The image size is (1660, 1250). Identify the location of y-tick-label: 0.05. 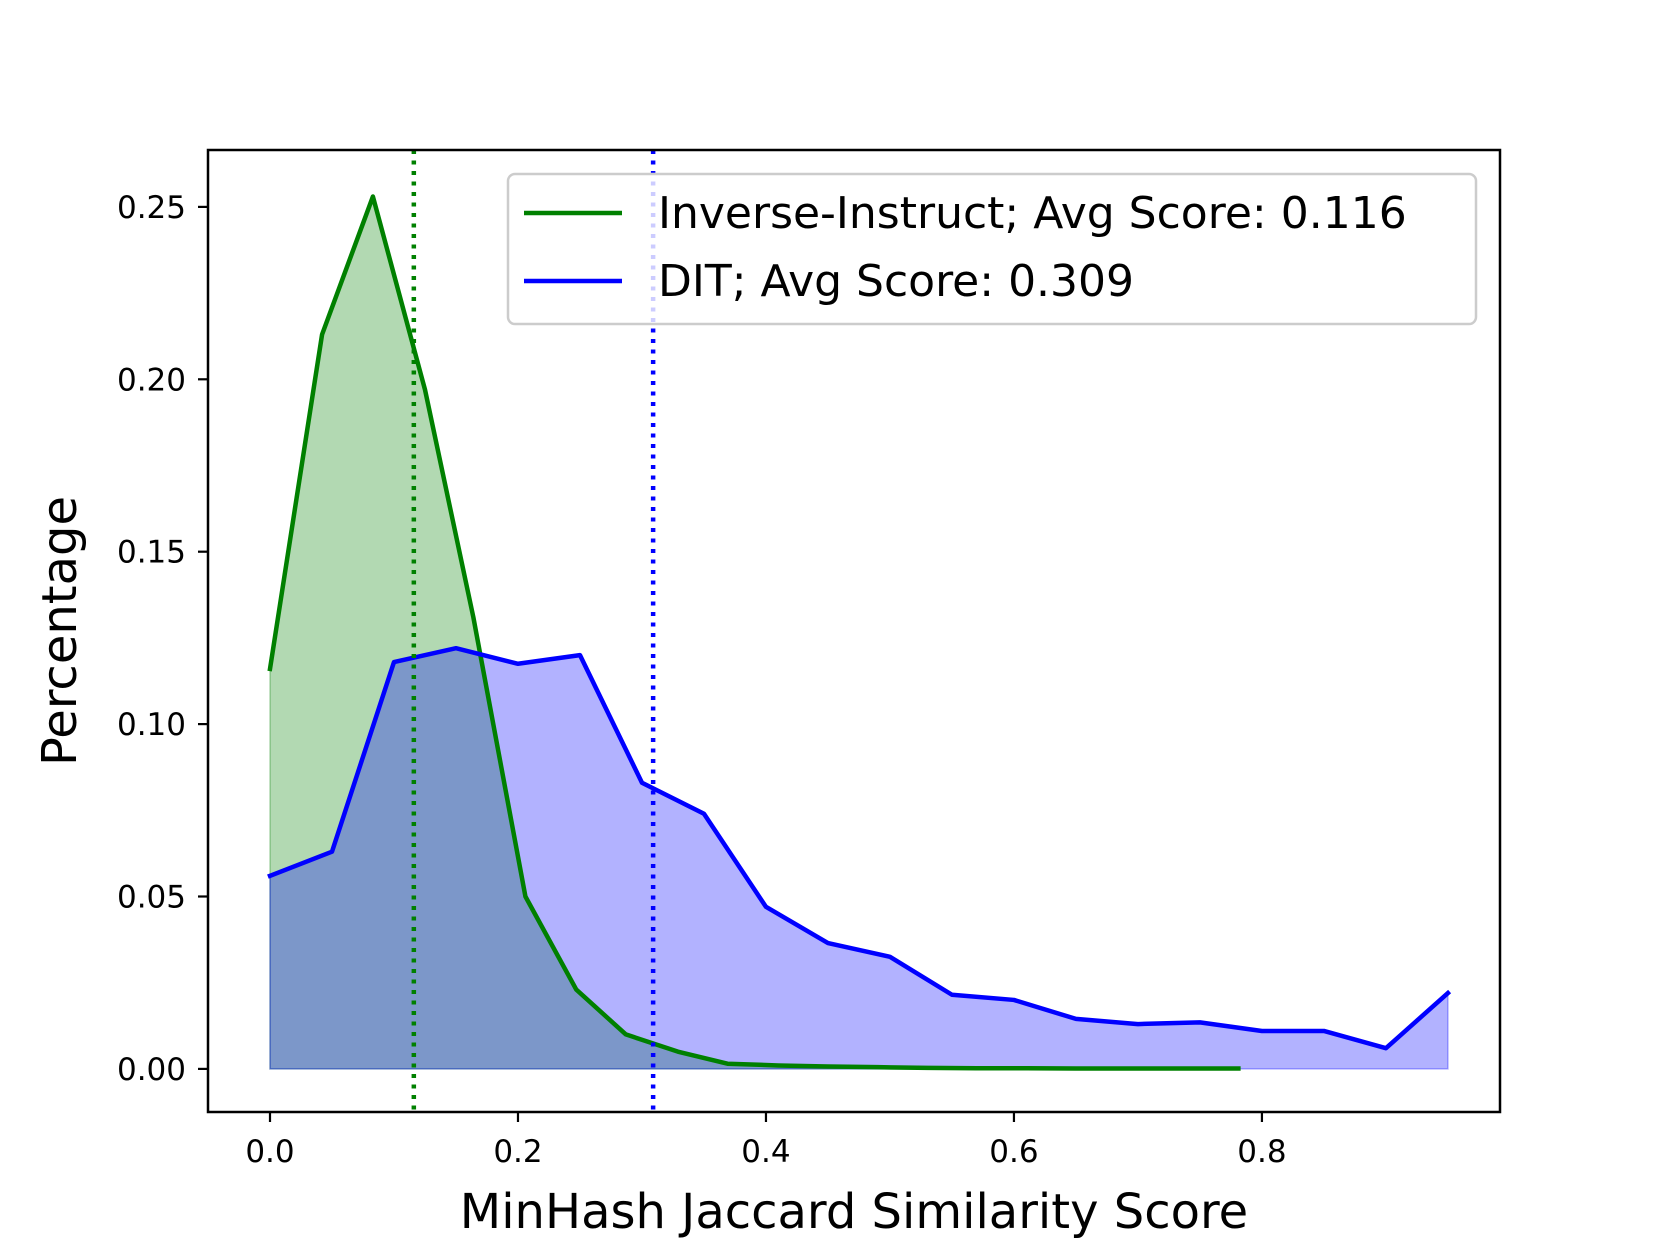
(151, 897).